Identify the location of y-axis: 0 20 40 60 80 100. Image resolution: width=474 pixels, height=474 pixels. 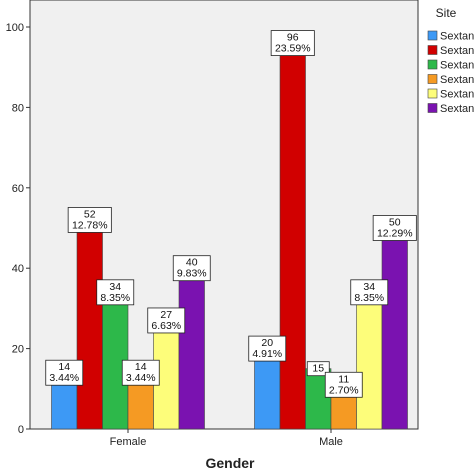
(18, 229).